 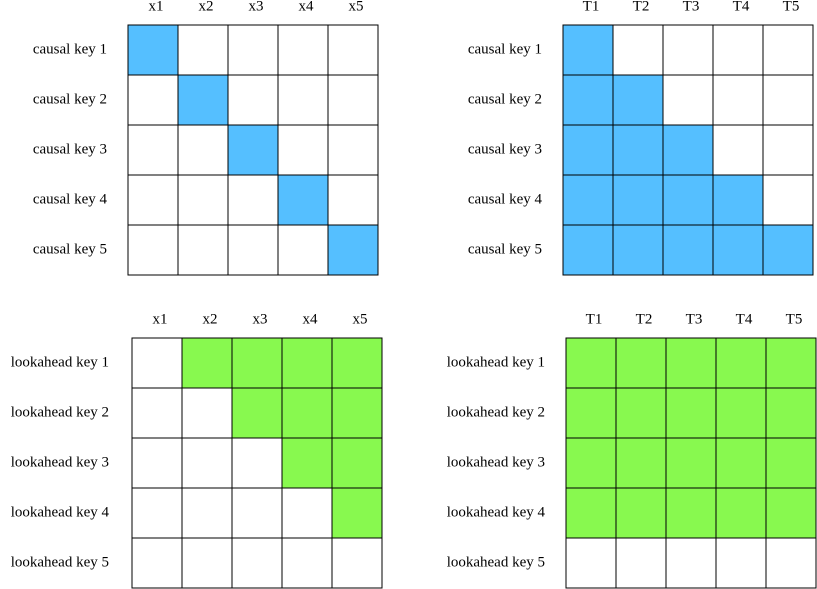 What do you see at coordinates (60, 462) in the screenshot?
I see `row-label: lookahead key 3` at bounding box center [60, 462].